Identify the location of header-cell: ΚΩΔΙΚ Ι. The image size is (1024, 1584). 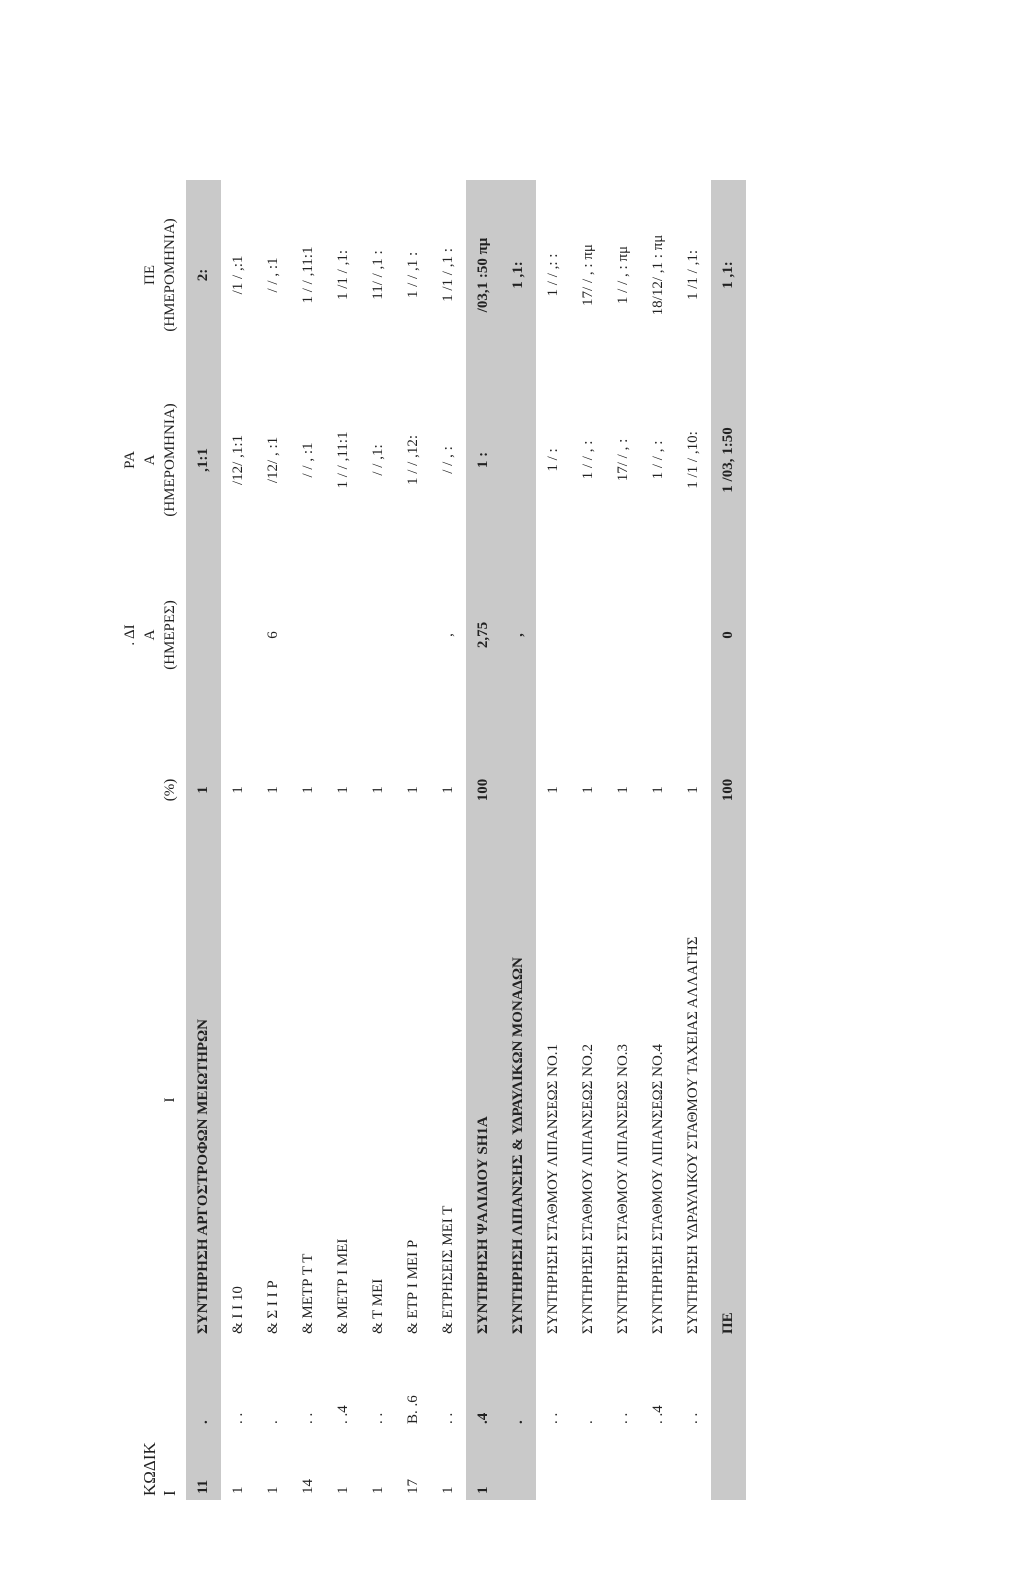
(152, 1465).